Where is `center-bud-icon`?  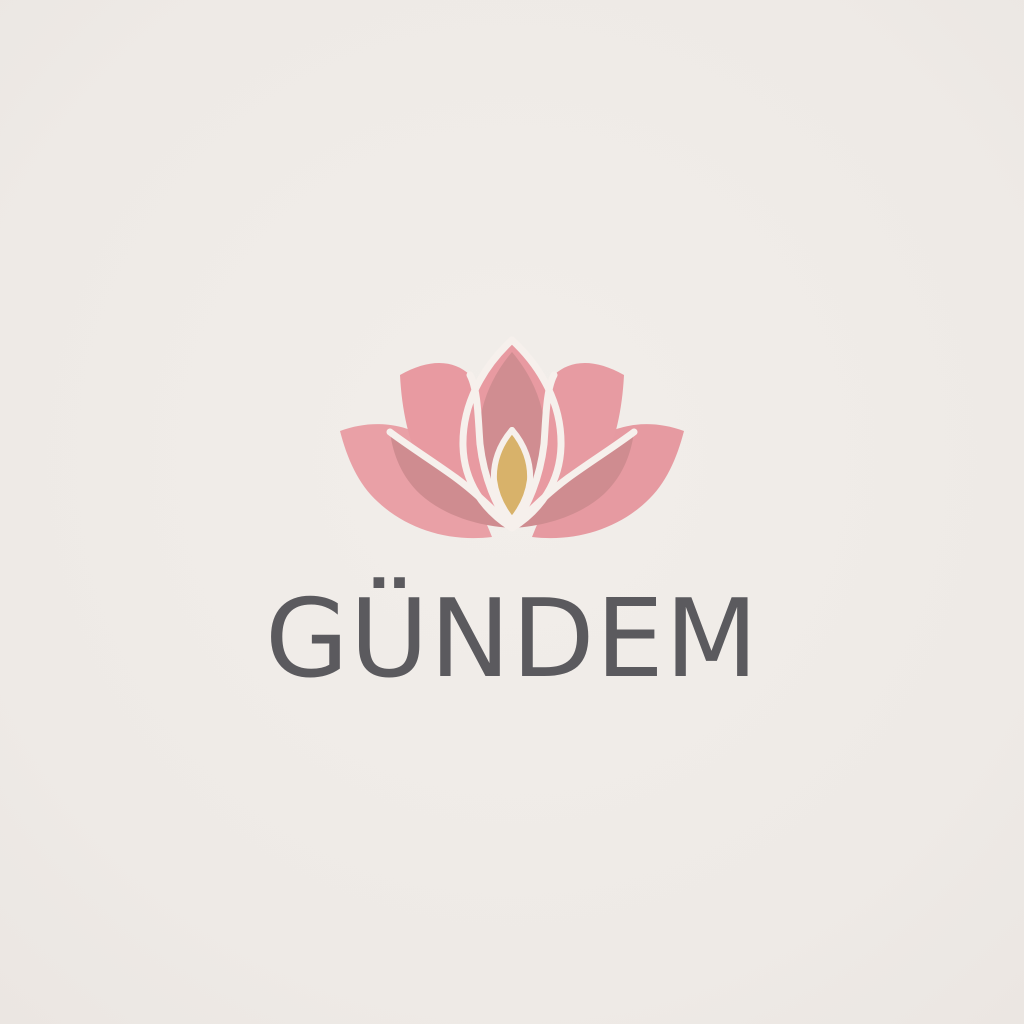 center-bud-icon is located at coordinates (512, 475).